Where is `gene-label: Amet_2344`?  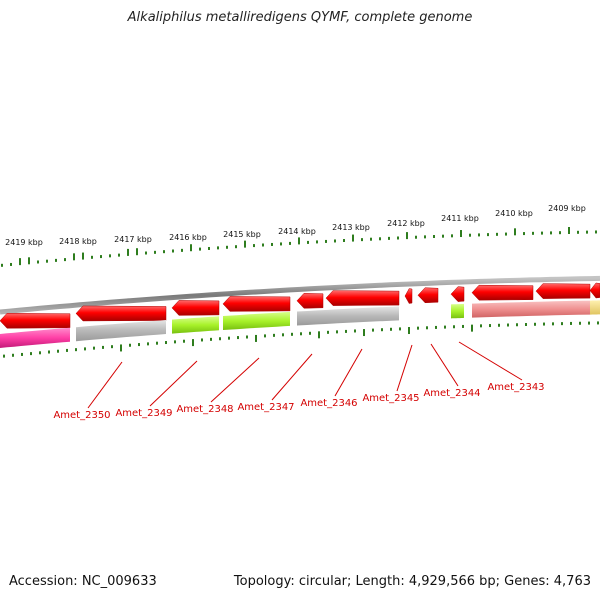 gene-label: Amet_2344 is located at coordinates (451, 393).